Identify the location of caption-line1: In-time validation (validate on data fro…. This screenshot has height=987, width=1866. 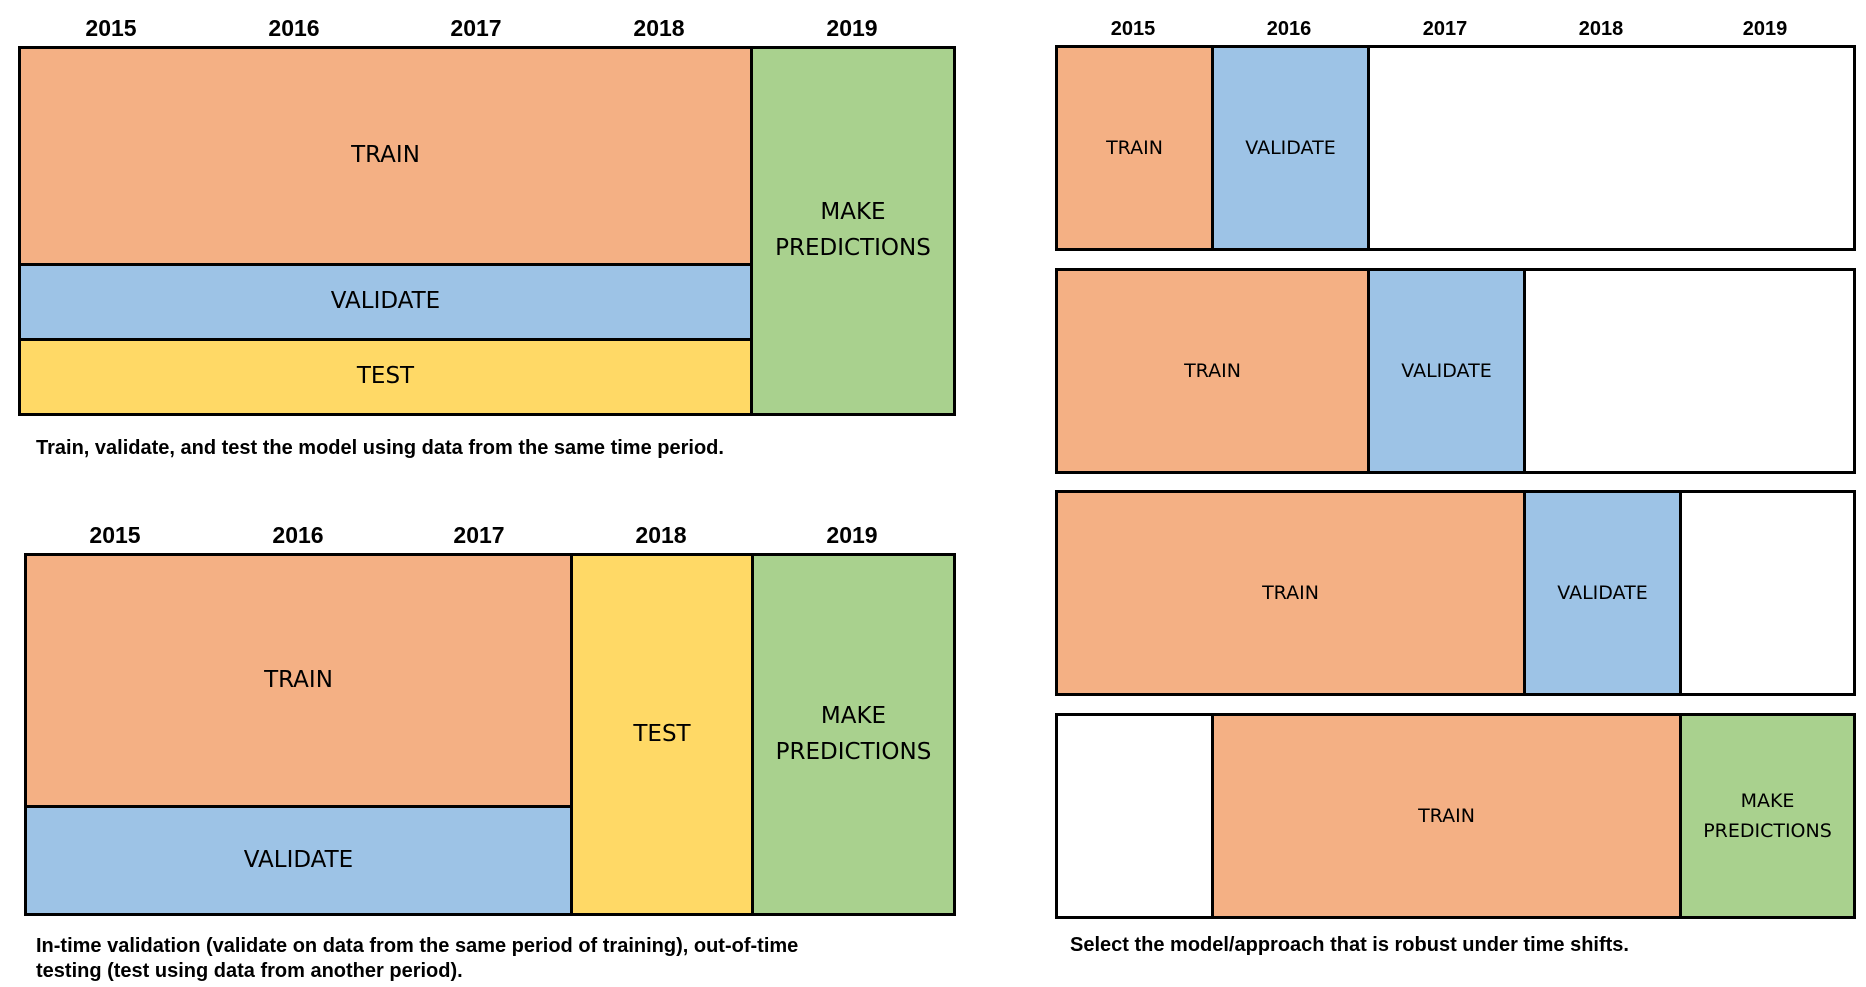
(417, 946).